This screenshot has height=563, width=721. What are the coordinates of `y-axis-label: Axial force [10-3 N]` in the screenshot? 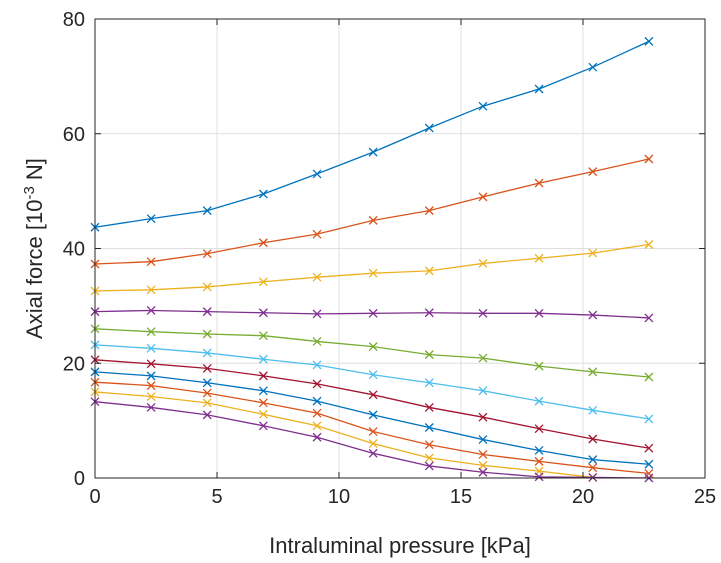 It's located at (34, 248).